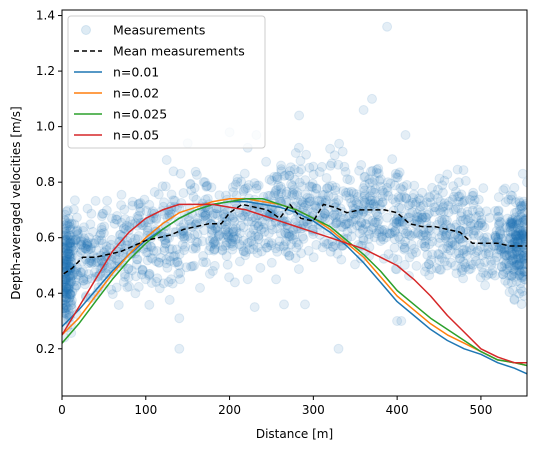 Image resolution: width=536 pixels, height=449 pixels. Describe the element at coordinates (136, 135) in the screenshot. I see `legend-label-n005: n=0.05` at that location.